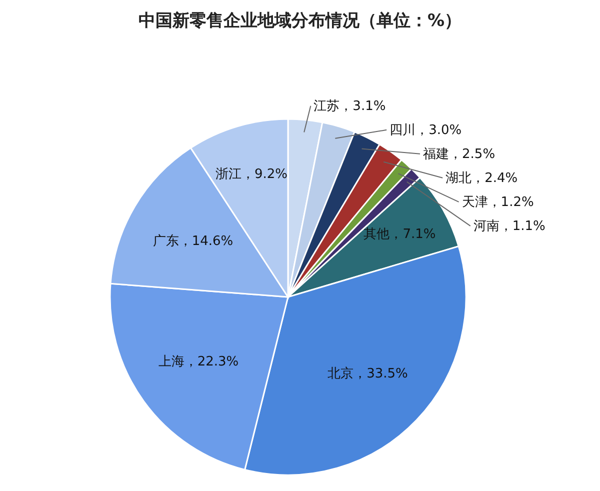  Describe the element at coordinates (350, 106) in the screenshot. I see `slice-label: 江苏，3.1%` at that location.